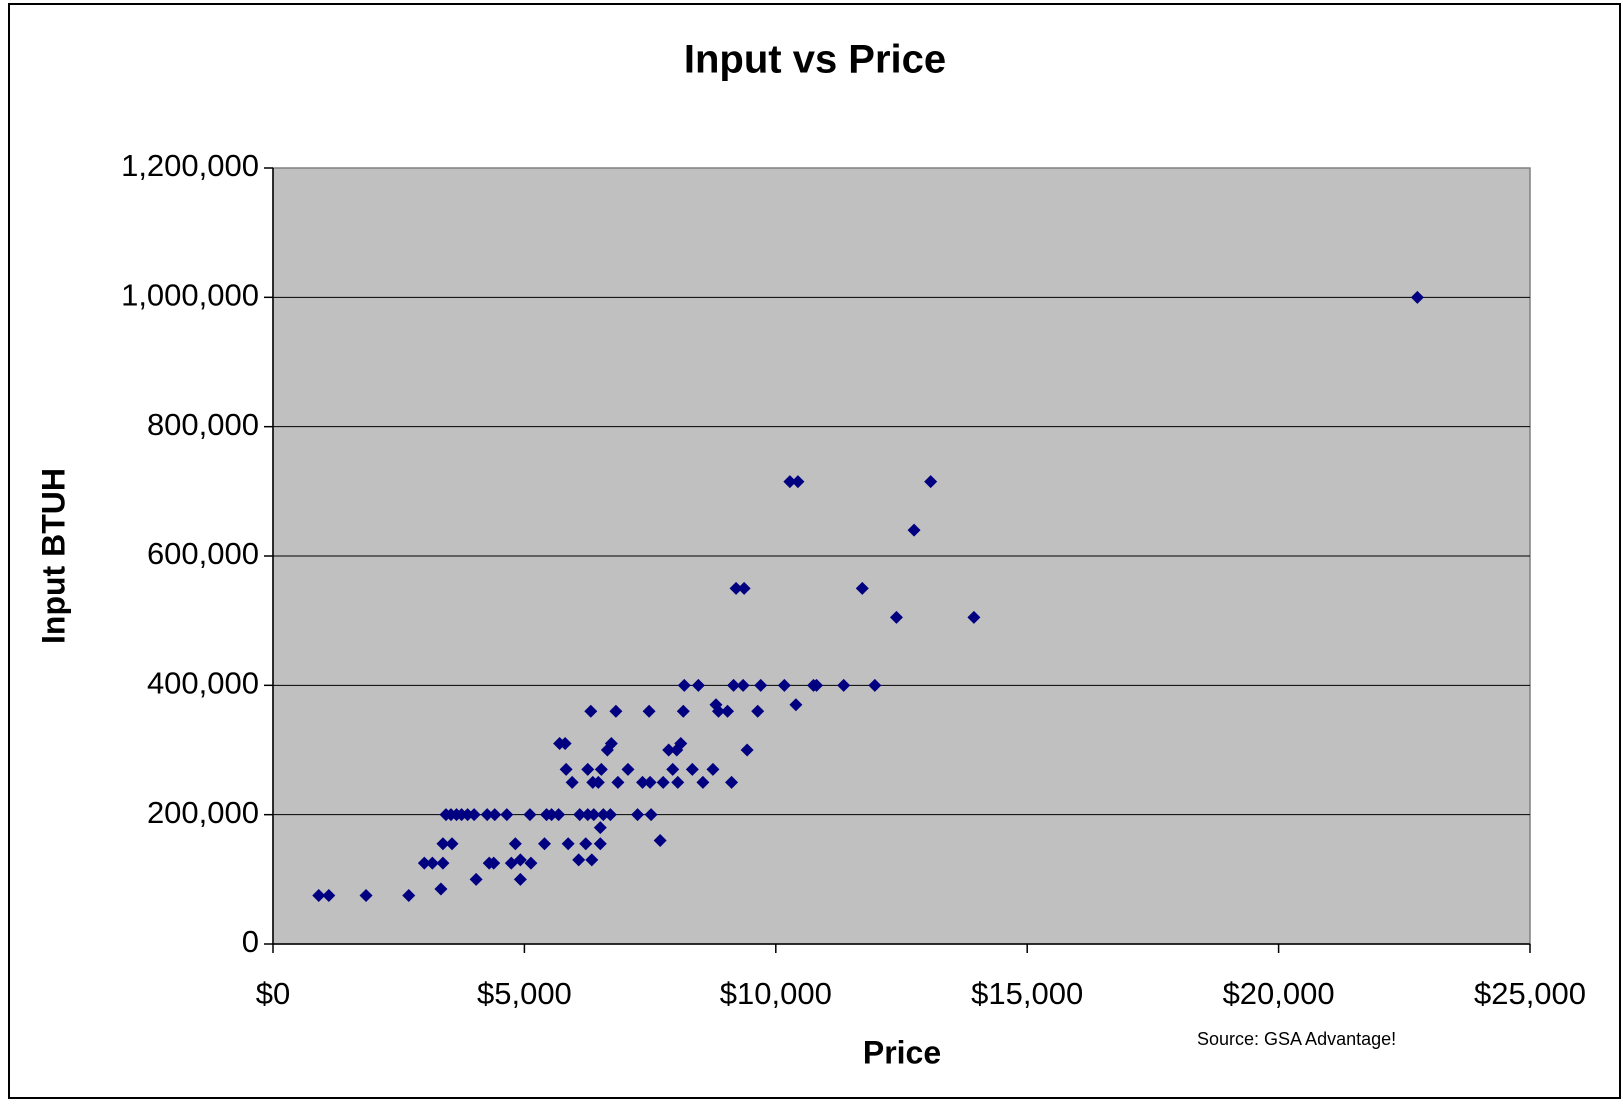 The width and height of the screenshot is (1623, 1106). What do you see at coordinates (1027, 993) in the screenshot?
I see `x-tick-label: $15,000` at bounding box center [1027, 993].